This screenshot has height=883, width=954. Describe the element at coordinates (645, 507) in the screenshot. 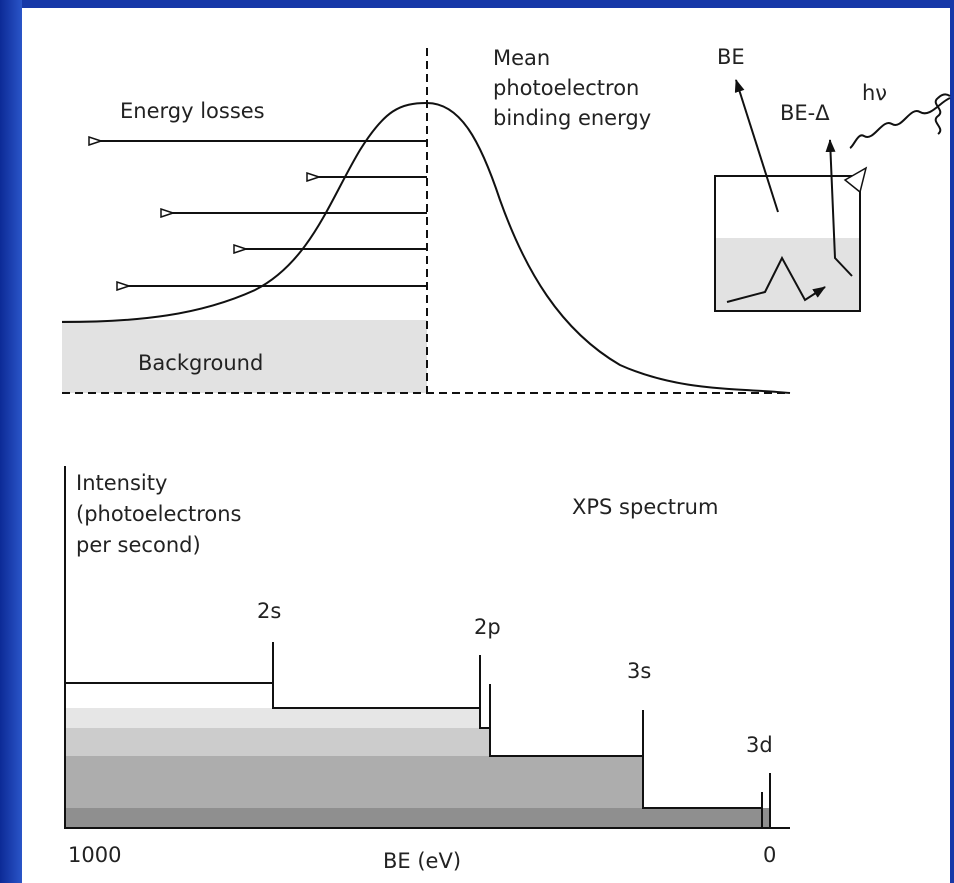

I see `spectrum-title: XPS spectrum` at that location.